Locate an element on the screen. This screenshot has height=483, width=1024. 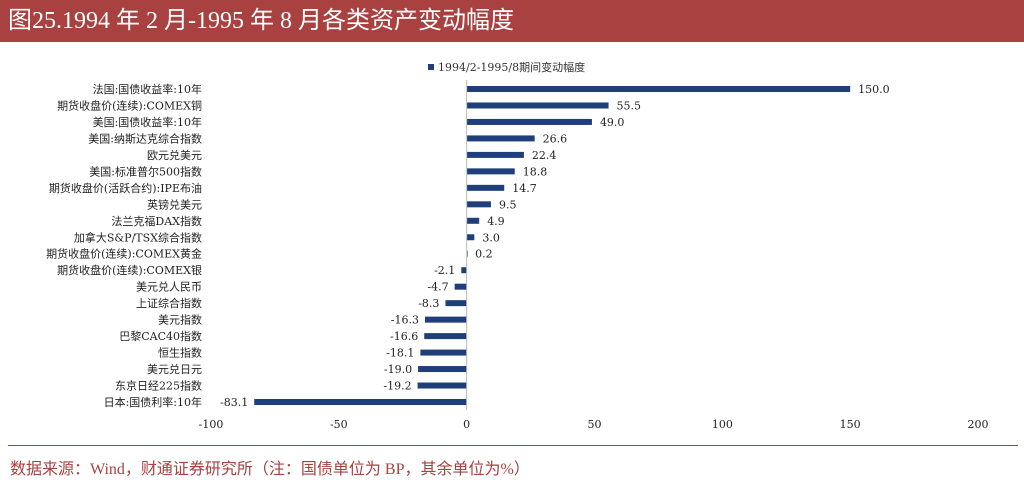
data-label: -19.2 is located at coordinates (397, 386).